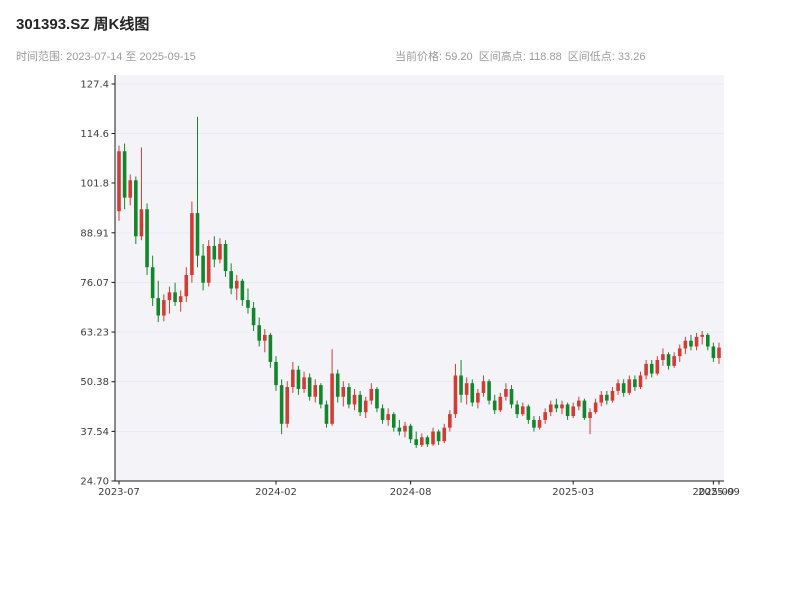 This screenshot has height=600, width=800. What do you see at coordinates (94, 183) in the screenshot?
I see `y-tick-label: 101.8` at bounding box center [94, 183].